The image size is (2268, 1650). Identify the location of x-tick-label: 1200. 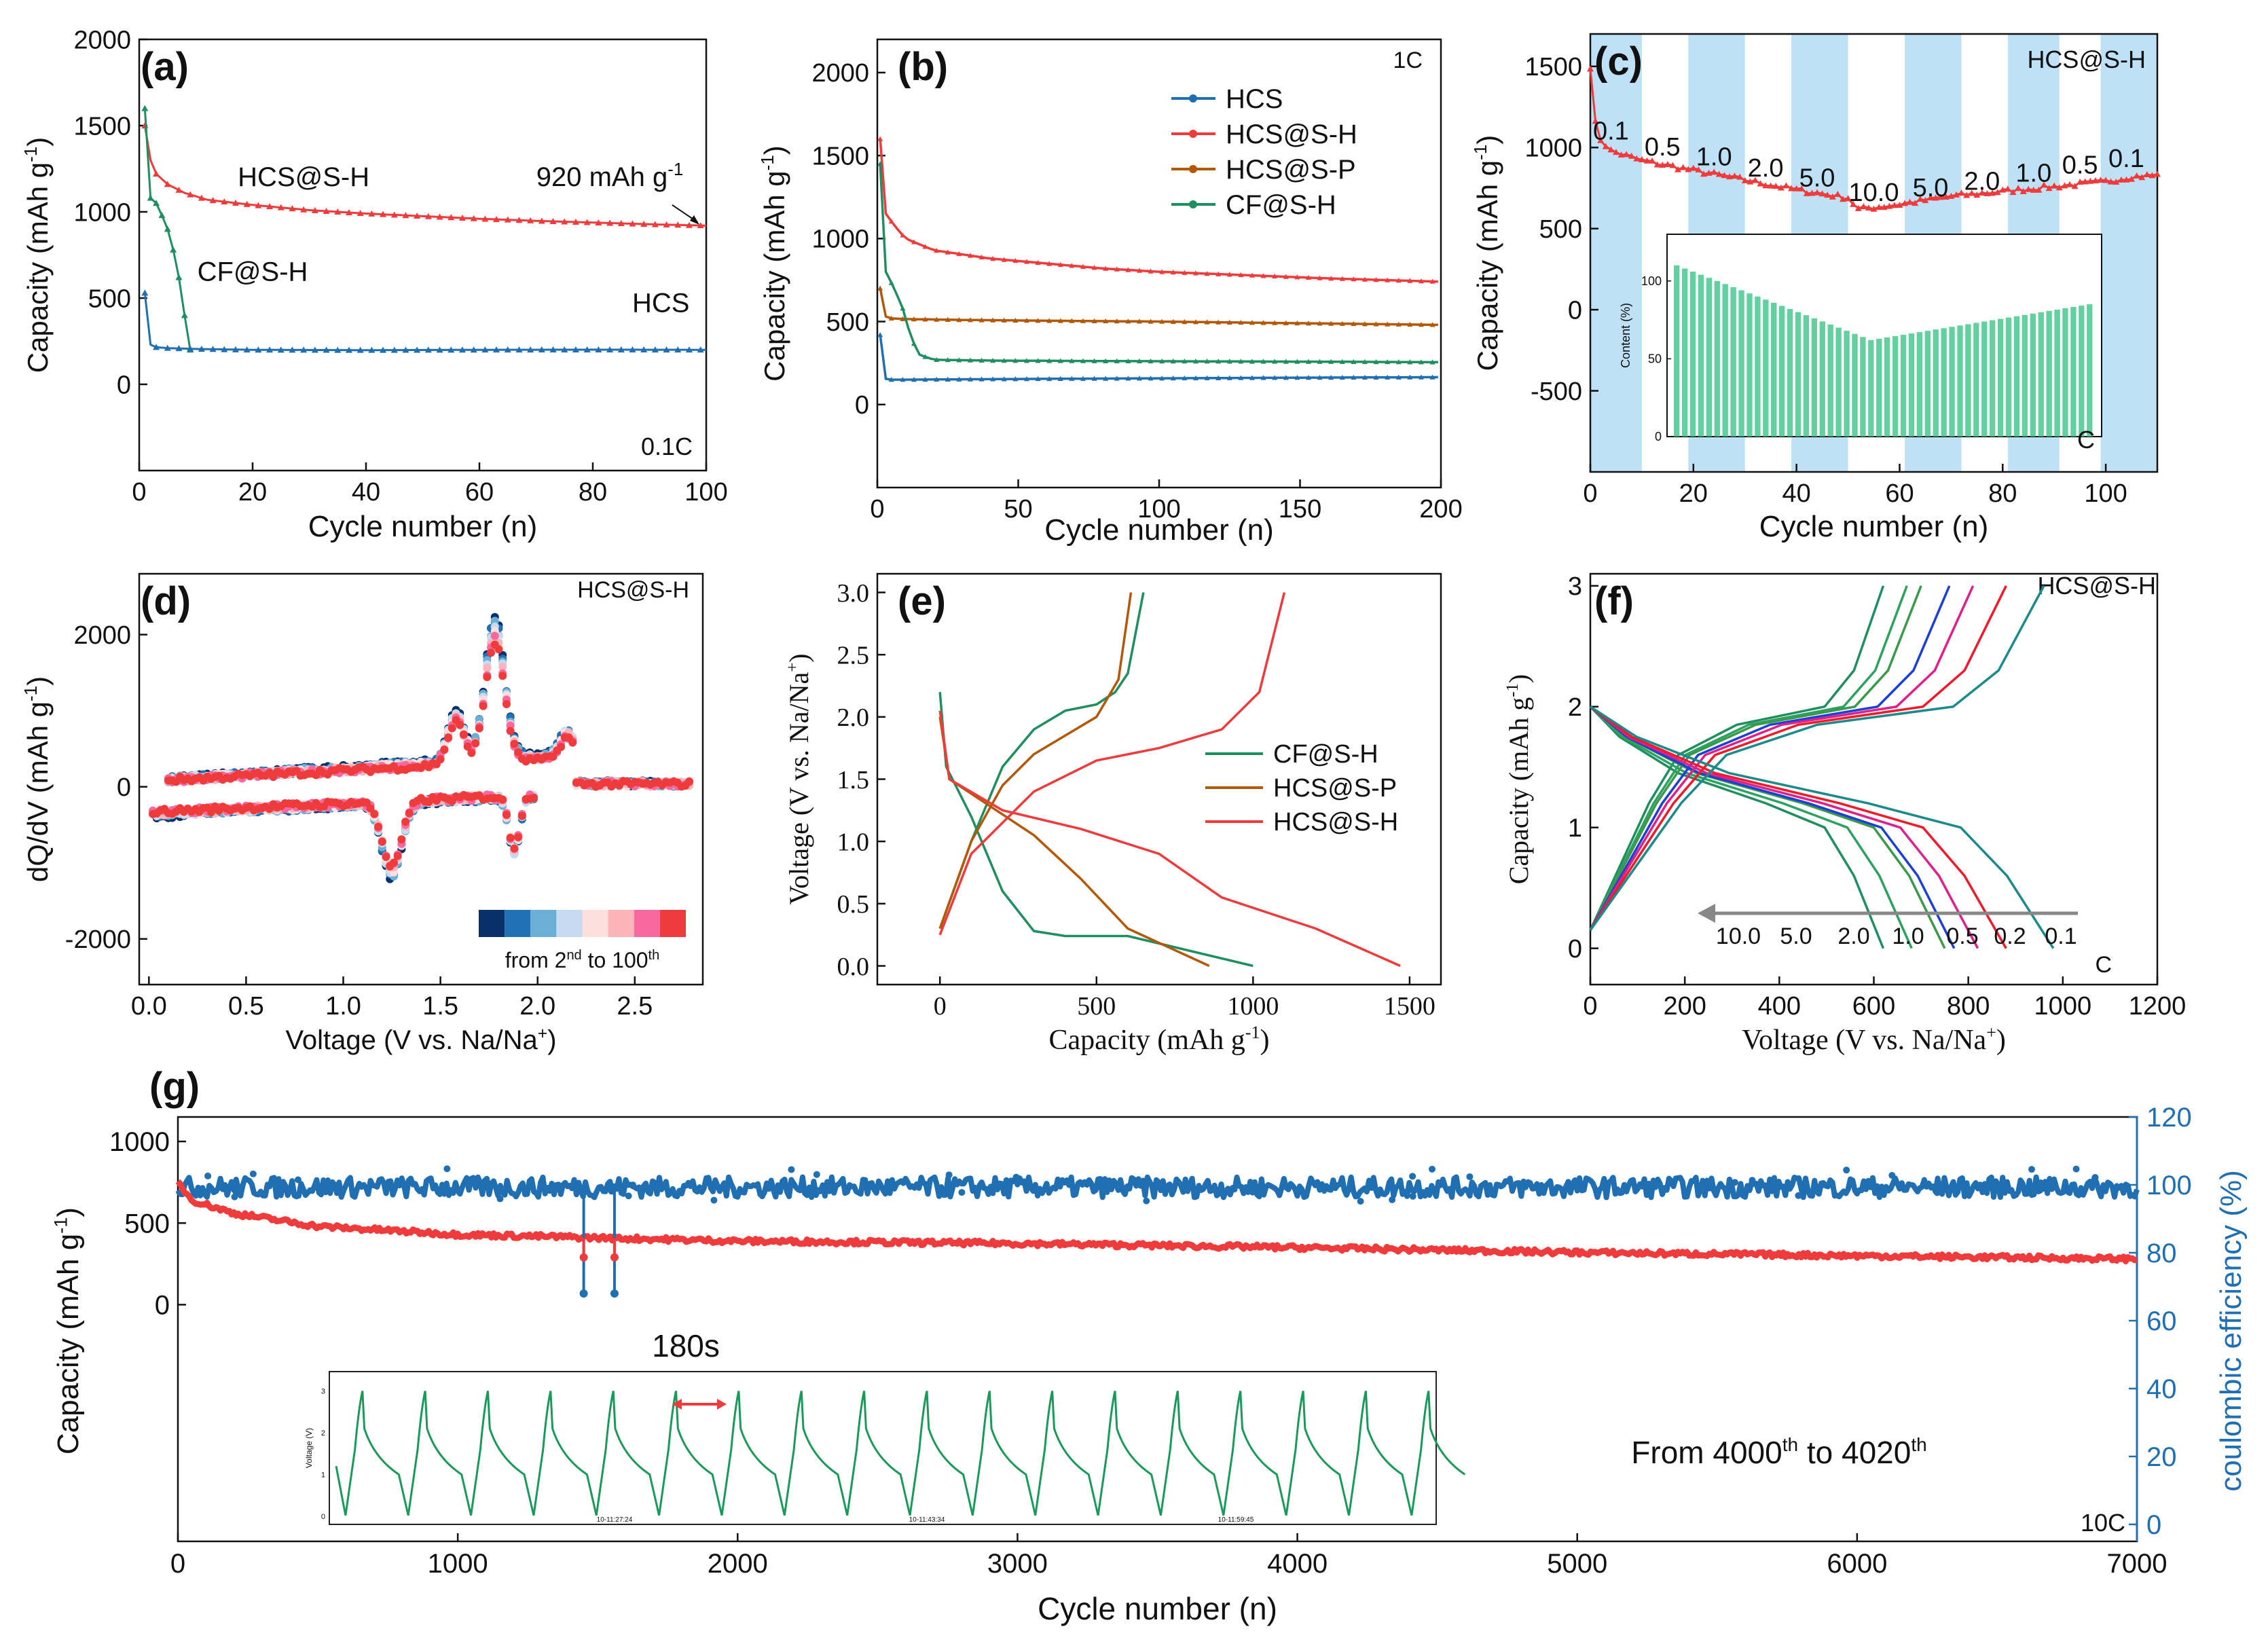
(2158, 1006).